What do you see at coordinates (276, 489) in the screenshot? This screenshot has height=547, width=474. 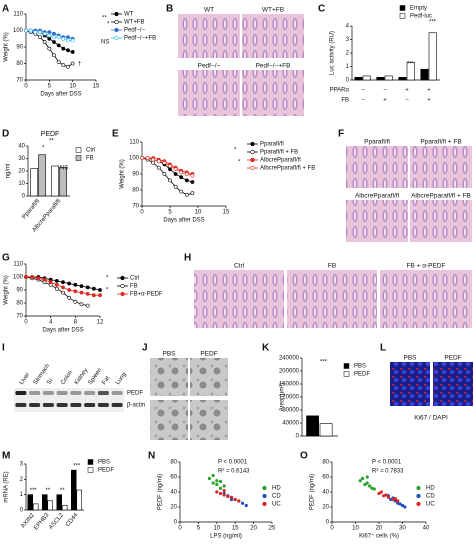 I see `legend-label: HD` at bounding box center [276, 489].